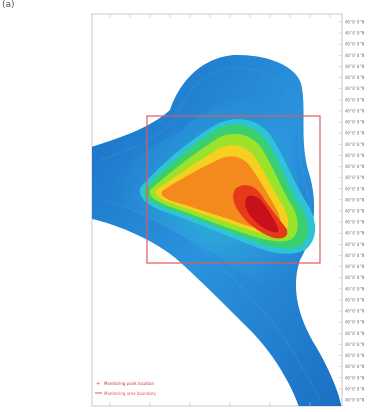 This screenshot has height=412, width=386. I want to click on legend-label-points: Monitoring point location, so click(129, 383).